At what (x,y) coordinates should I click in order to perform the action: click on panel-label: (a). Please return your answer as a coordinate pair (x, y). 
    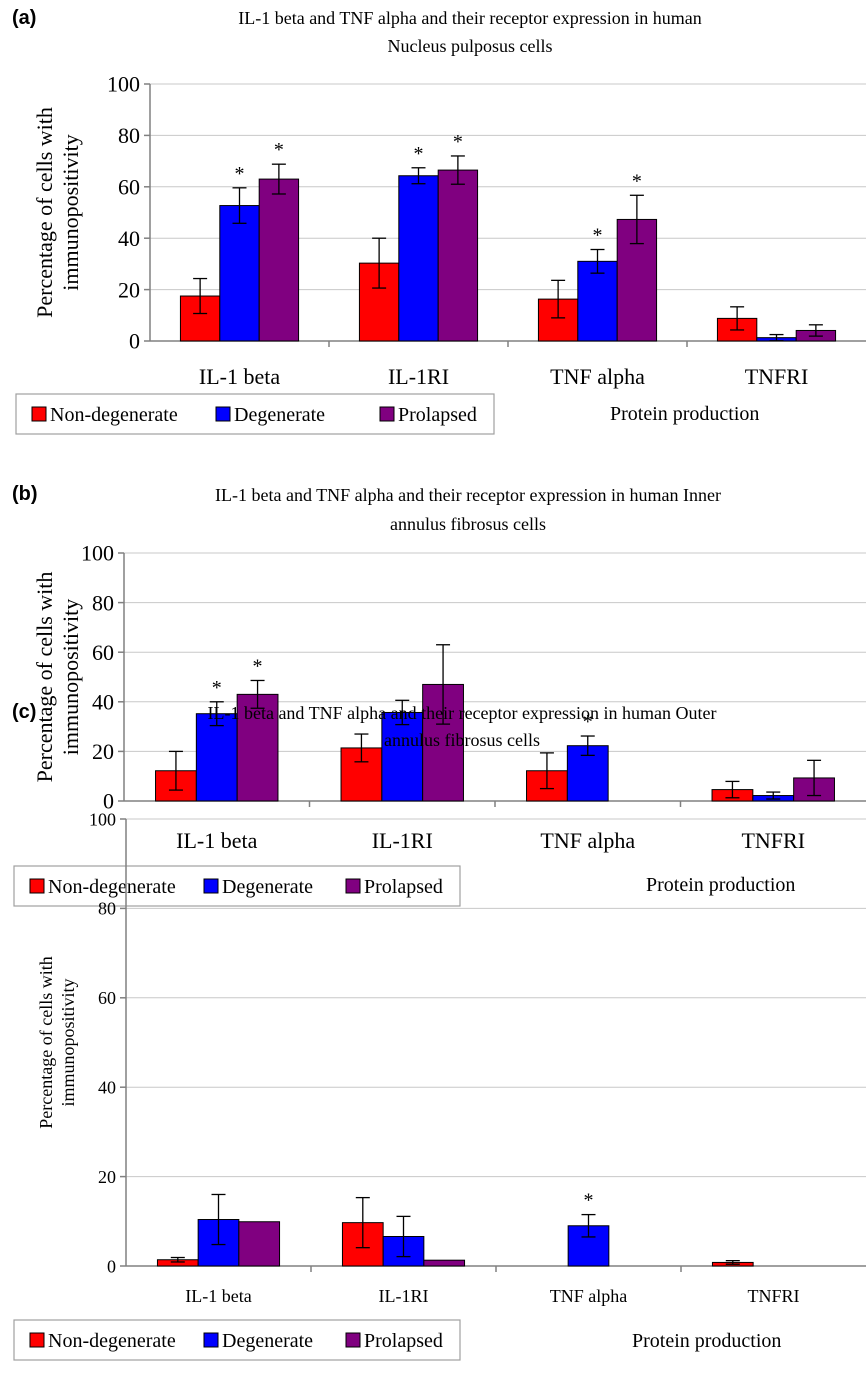
    Looking at the image, I should click on (24, 18).